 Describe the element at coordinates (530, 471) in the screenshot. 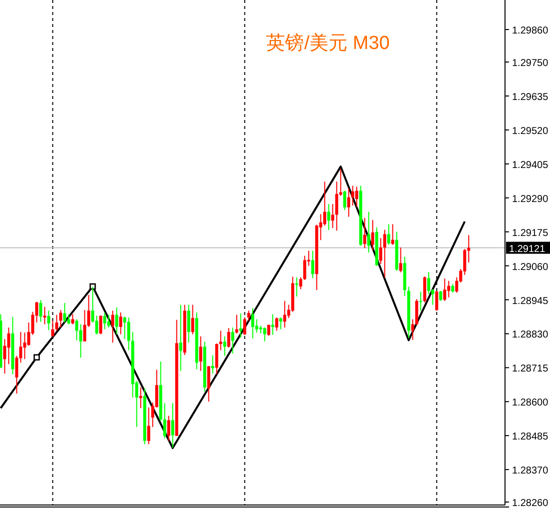

I see `y-tick-label: 1.28370` at that location.